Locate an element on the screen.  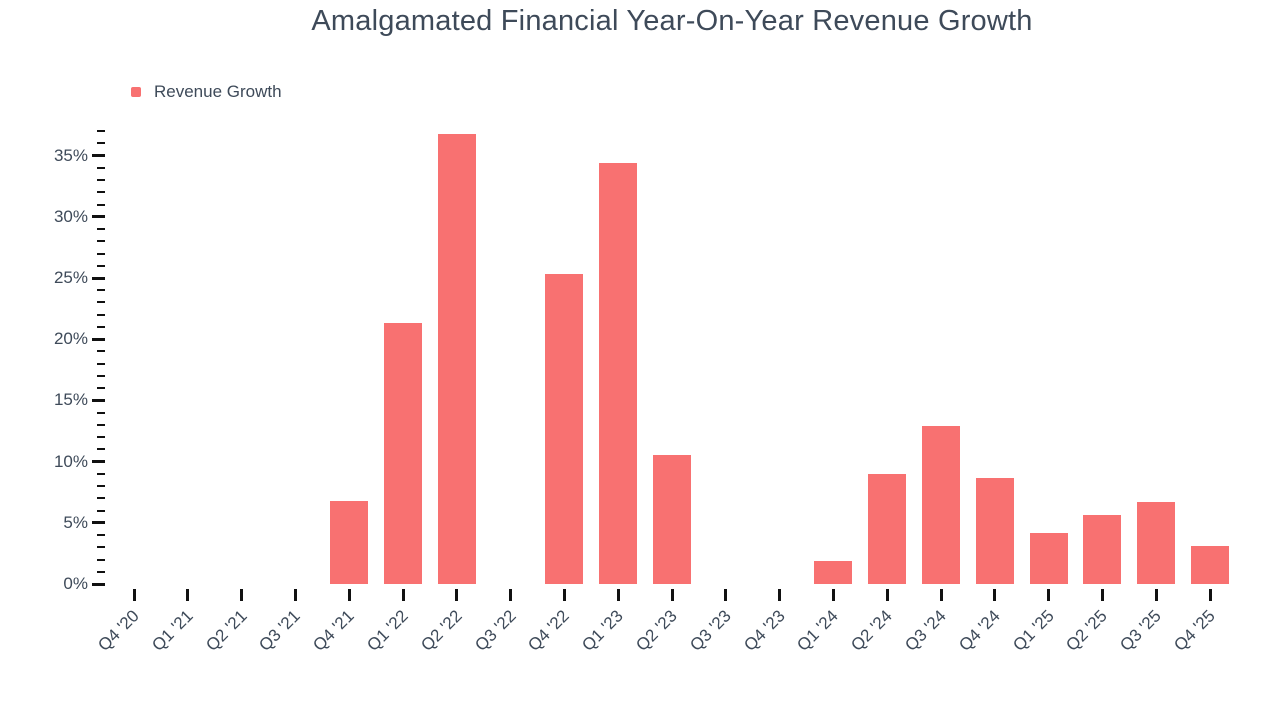
legend: Revenue Growth is located at coordinates (206, 92).